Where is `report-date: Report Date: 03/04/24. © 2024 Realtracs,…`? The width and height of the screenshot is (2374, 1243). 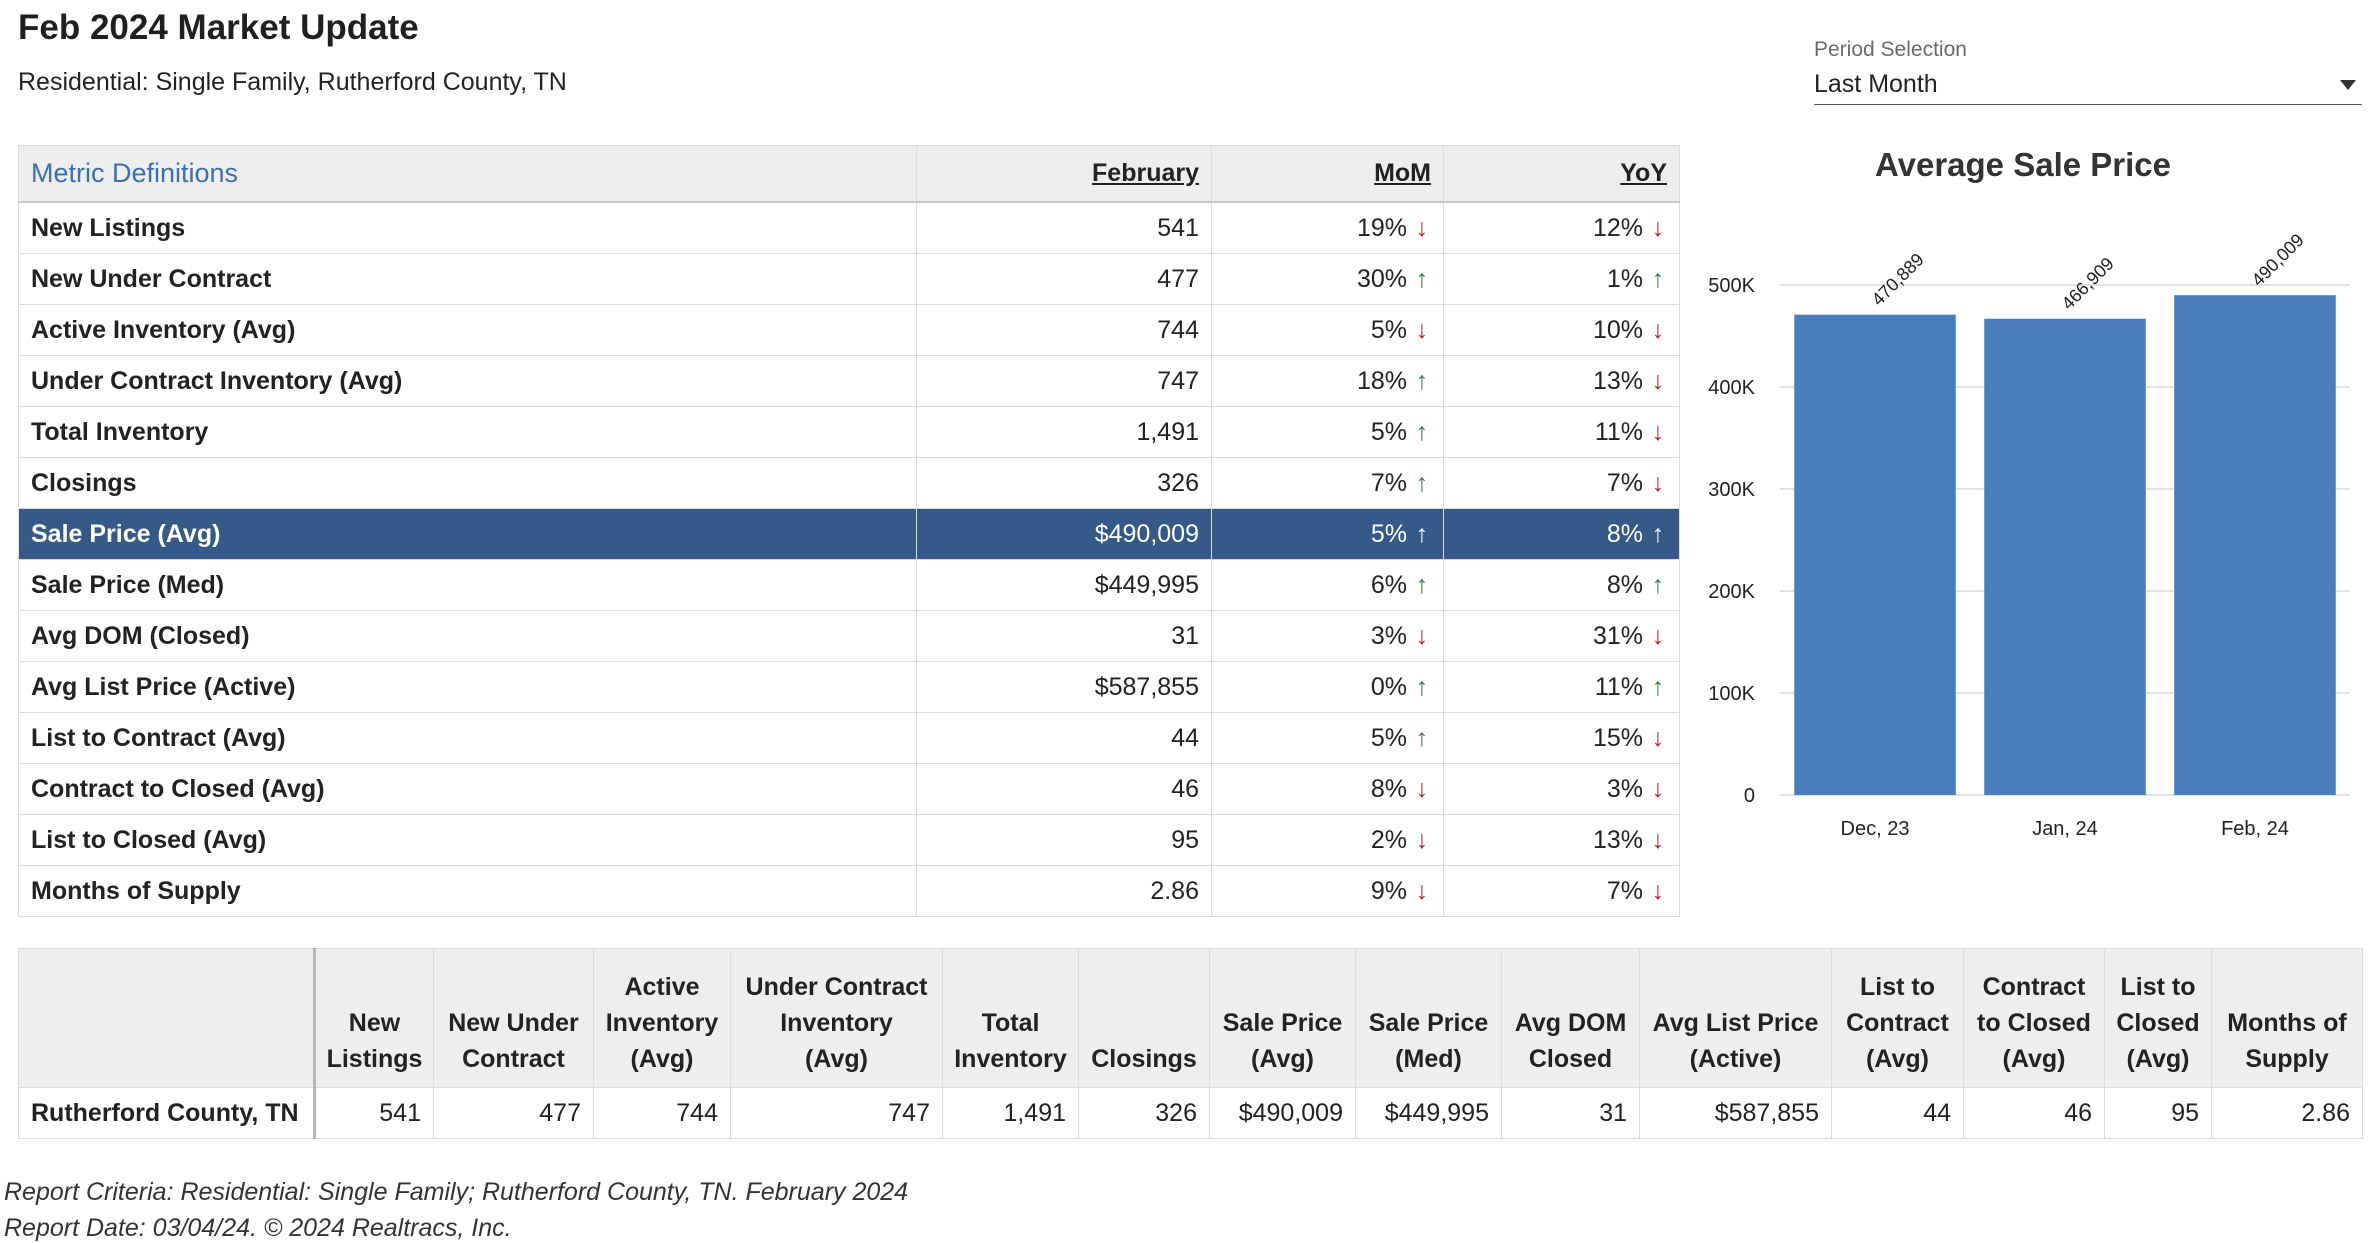
report-date: Report Date: 03/04/24. © 2024 Realtracs,… is located at coordinates (258, 1228).